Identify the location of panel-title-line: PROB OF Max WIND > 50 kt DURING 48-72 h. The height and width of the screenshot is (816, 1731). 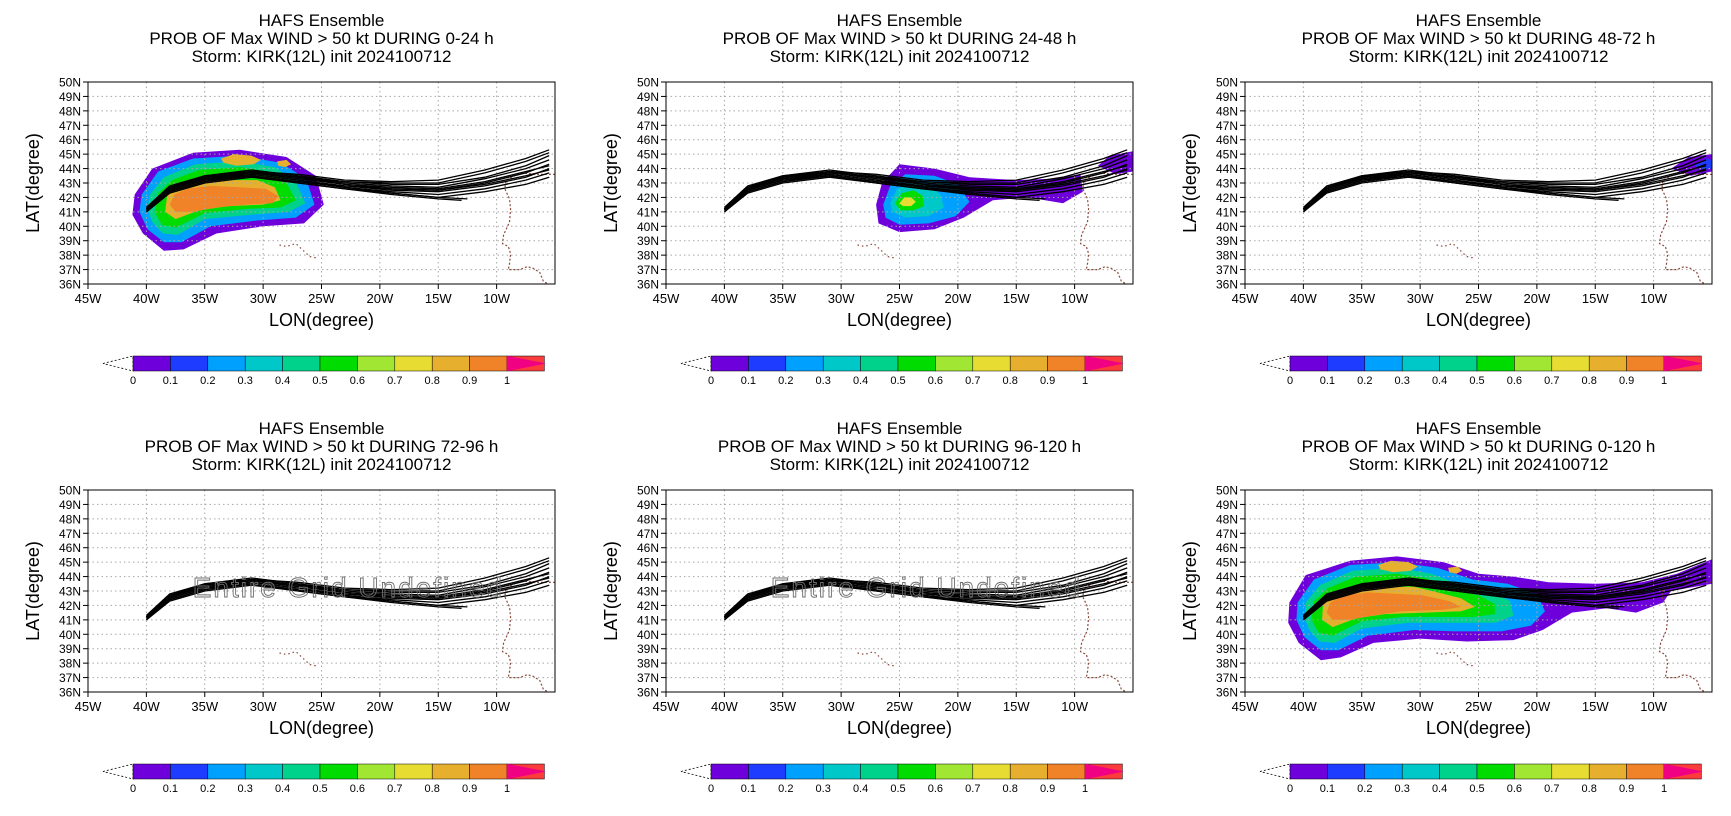
(1479, 38).